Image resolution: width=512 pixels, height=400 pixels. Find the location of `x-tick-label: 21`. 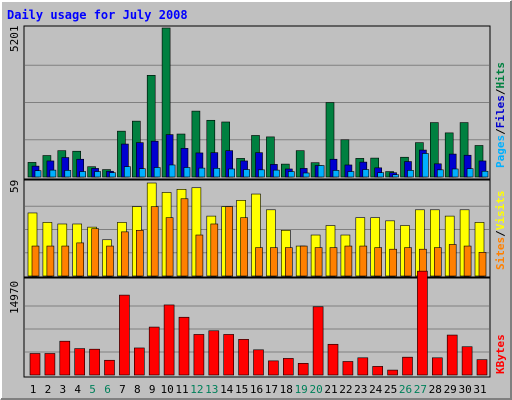

x-tick-label: 21 is located at coordinates (330, 389).